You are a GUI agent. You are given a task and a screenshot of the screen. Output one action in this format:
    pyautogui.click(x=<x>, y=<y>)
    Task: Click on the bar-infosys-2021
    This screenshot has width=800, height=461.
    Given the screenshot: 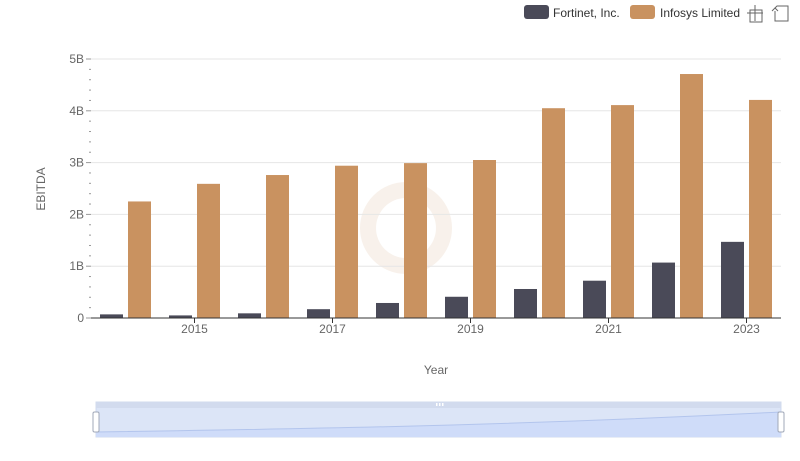 What is the action you would take?
    pyautogui.click(x=622, y=212)
    